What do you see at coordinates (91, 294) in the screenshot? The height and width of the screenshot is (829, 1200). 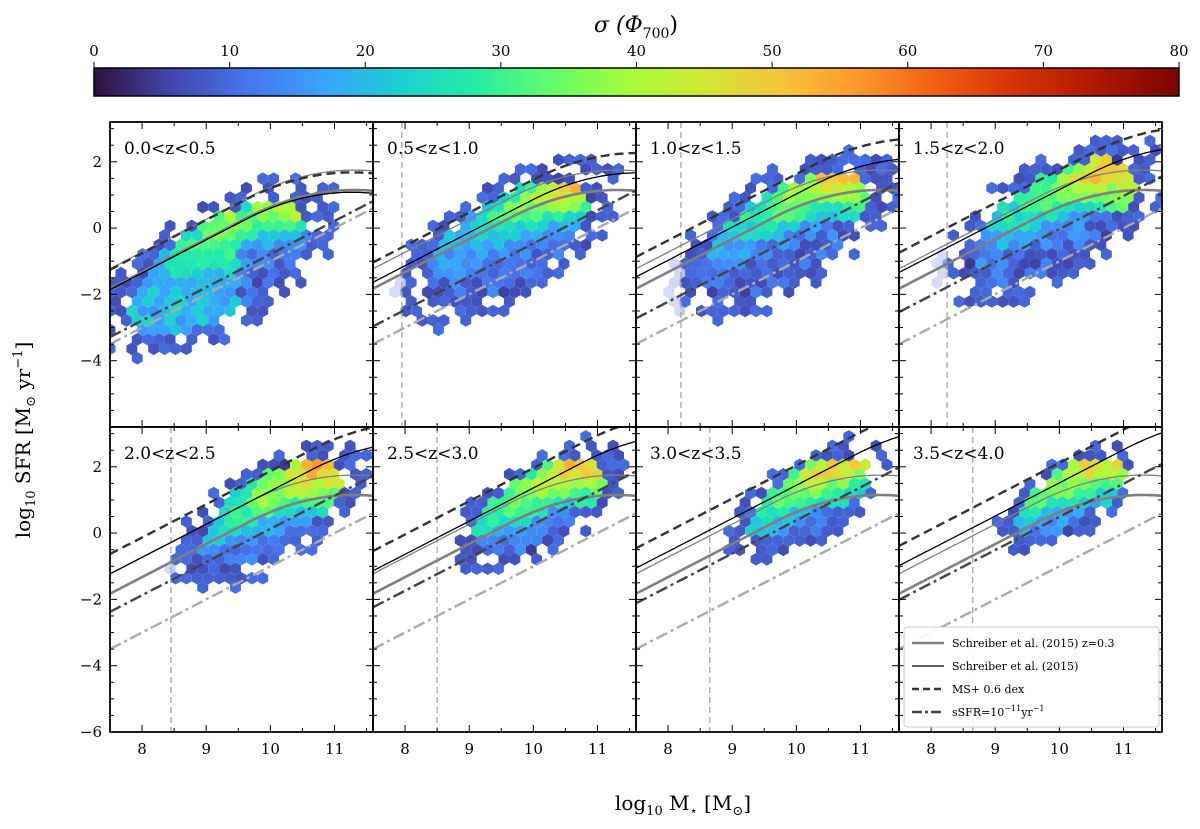 I see `ytick-label-0-2: −2` at bounding box center [91, 294].